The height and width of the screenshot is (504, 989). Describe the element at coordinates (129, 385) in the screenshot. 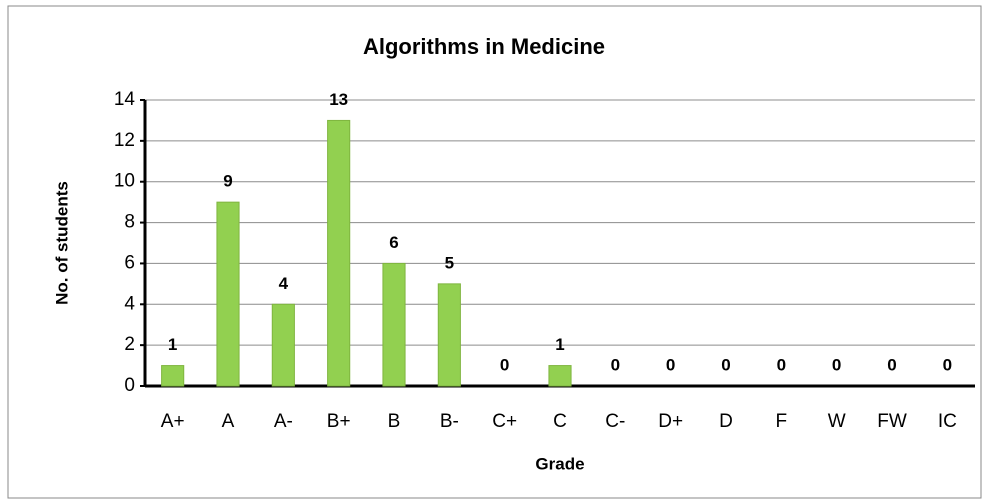

I see `y-tick-label: 0` at that location.